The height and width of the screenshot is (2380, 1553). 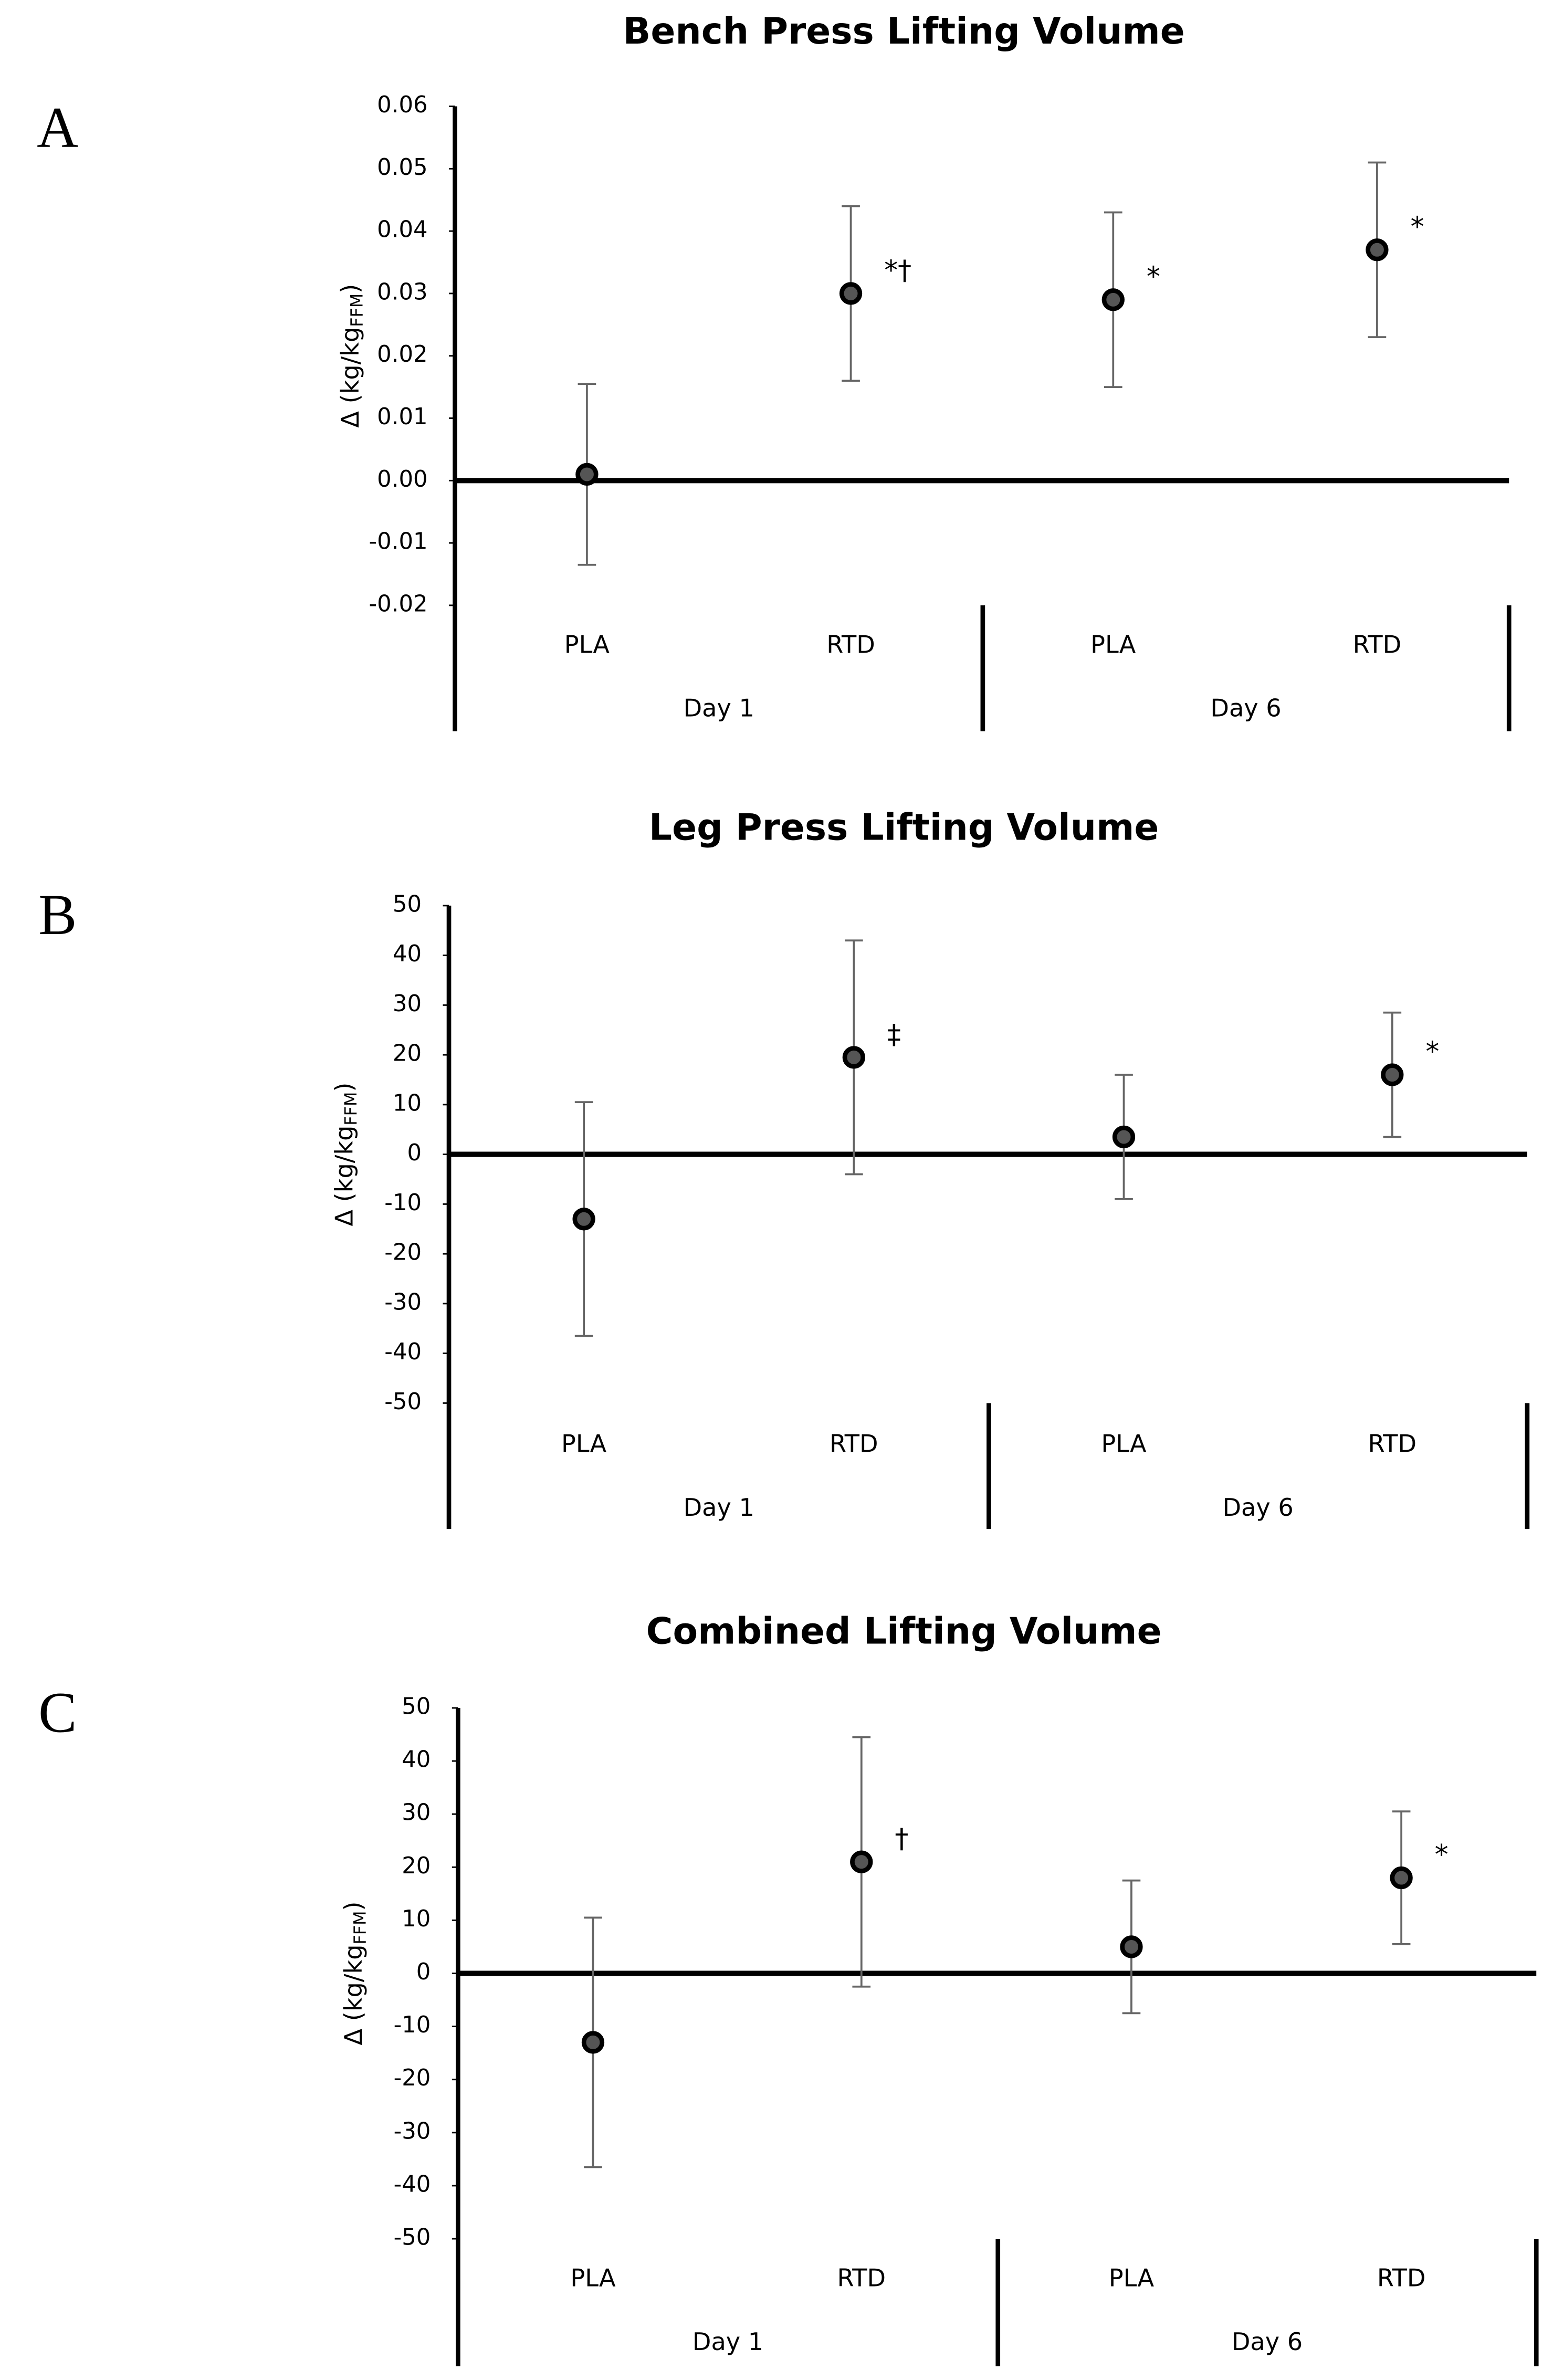 What do you see at coordinates (897, 270) in the screenshot?
I see `significance-mark: *†` at bounding box center [897, 270].